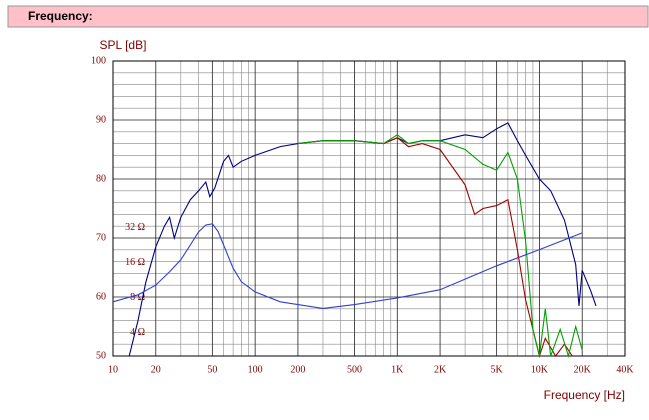 This screenshot has width=649, height=420. Describe the element at coordinates (212, 369) in the screenshot. I see `x-tick-label: 50` at that location.